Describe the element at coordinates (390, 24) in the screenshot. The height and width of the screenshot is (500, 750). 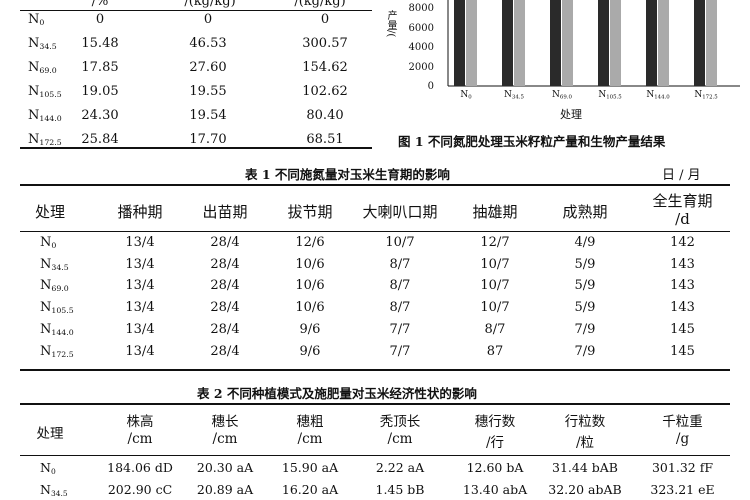
I see `figure-ylabel: 产量/(` at that location.